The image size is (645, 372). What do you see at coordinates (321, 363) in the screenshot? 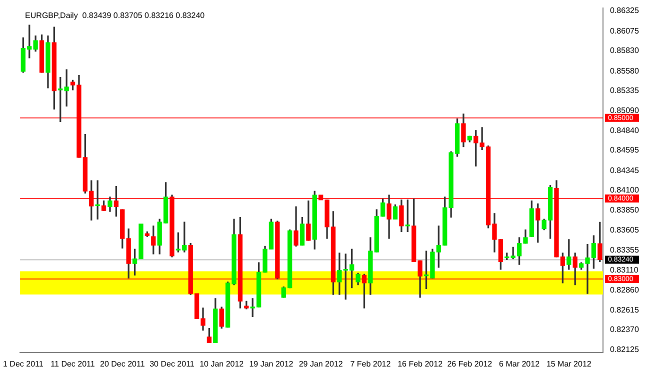
I see `x-tick-label: 29 Jan 2012` at bounding box center [321, 363].